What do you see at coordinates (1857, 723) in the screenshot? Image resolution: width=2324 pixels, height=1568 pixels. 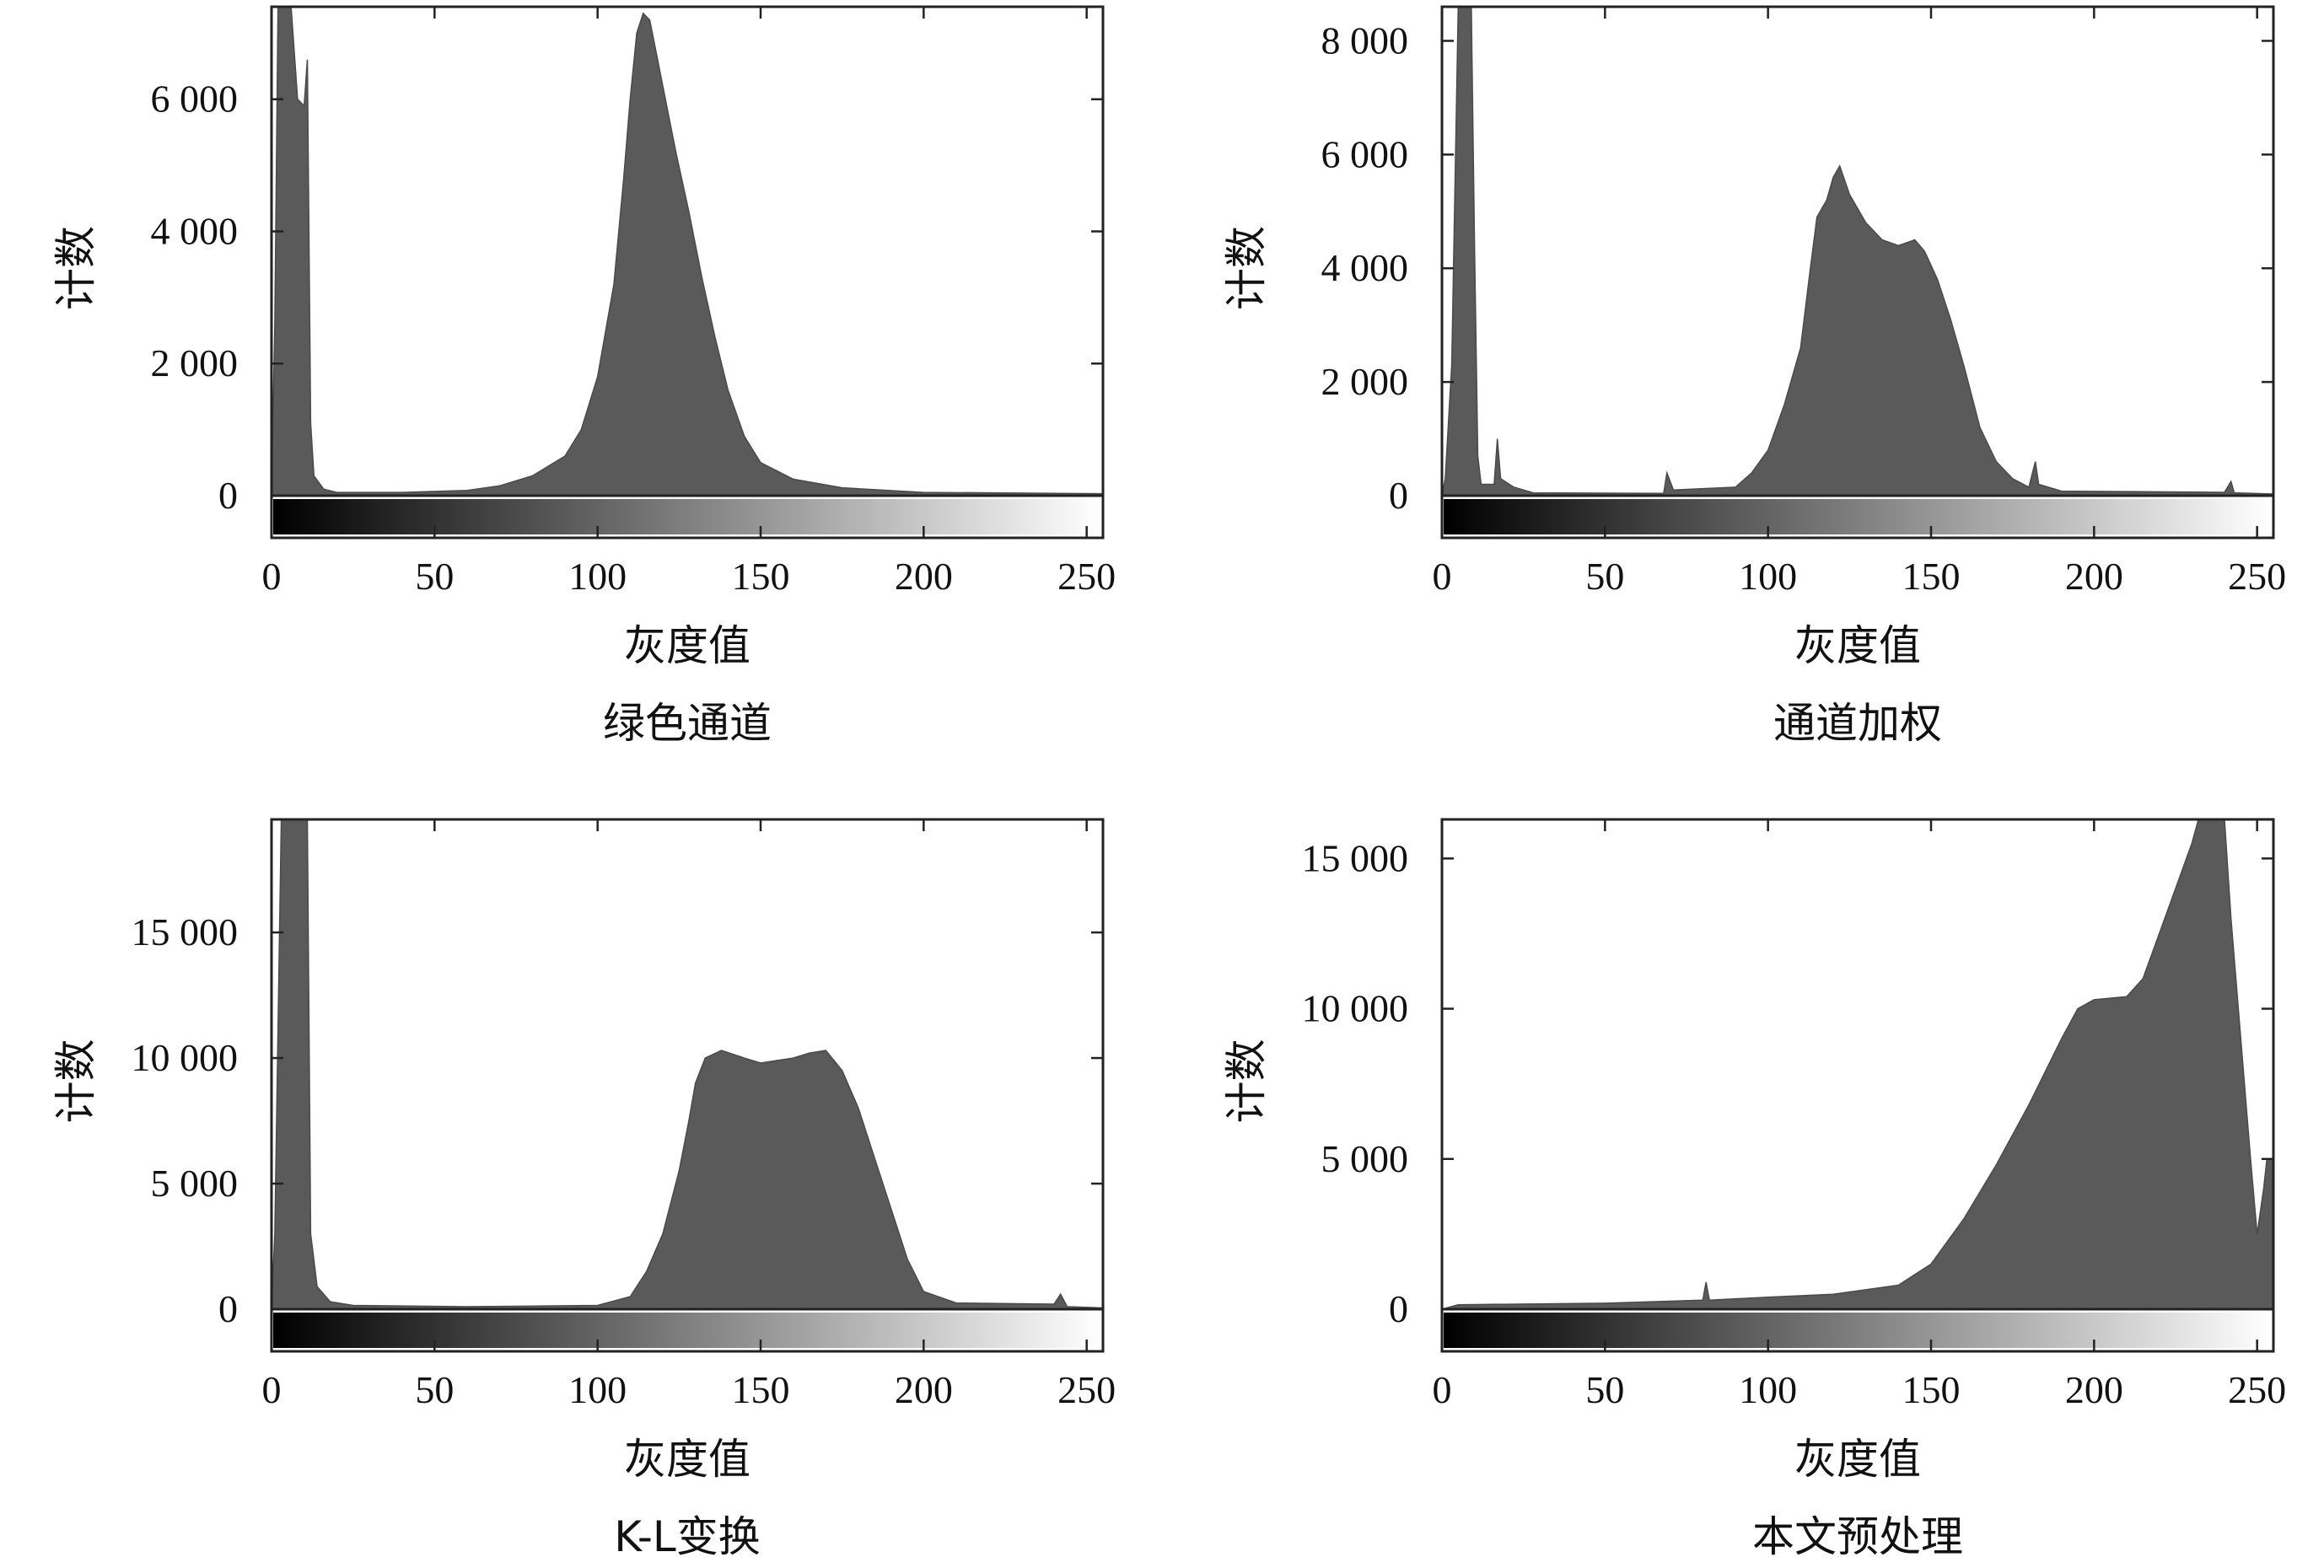 I see `panel-caption: 通道加权` at bounding box center [1857, 723].